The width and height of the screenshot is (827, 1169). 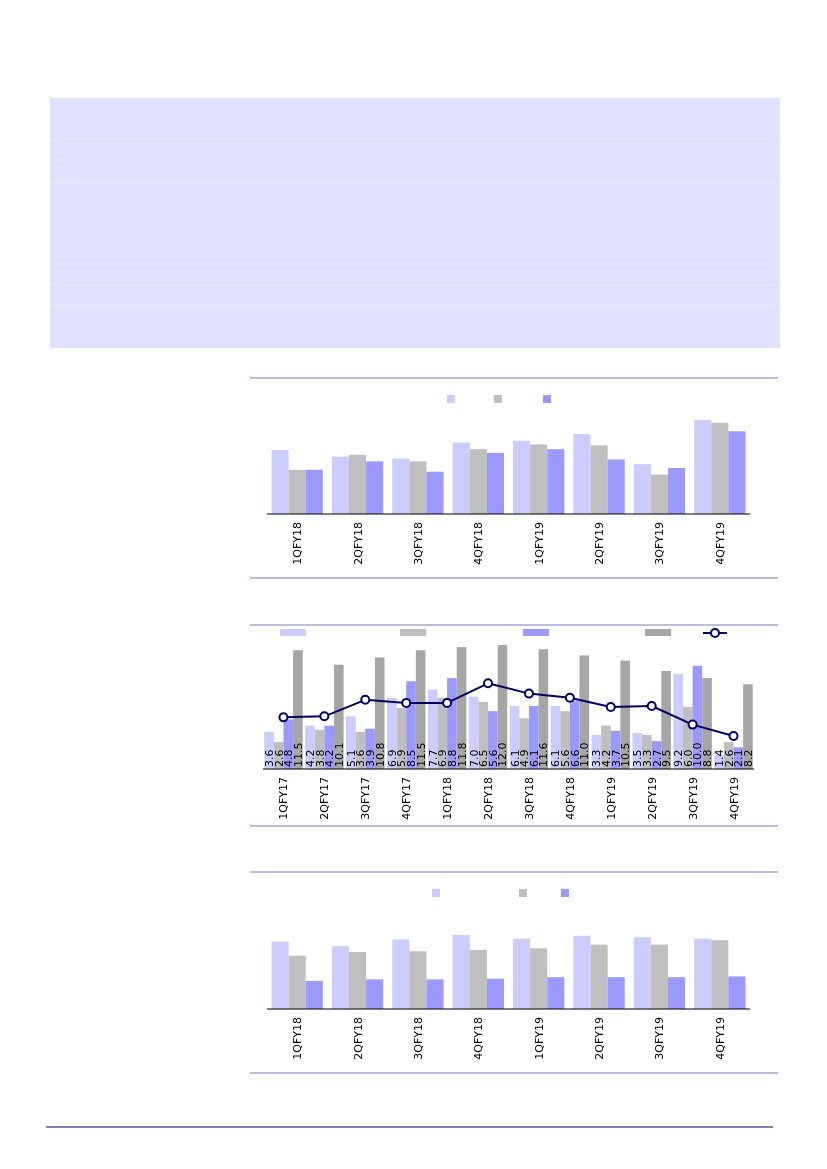 What do you see at coordinates (503, 754) in the screenshot?
I see `data-label: 12.0` at bounding box center [503, 754].